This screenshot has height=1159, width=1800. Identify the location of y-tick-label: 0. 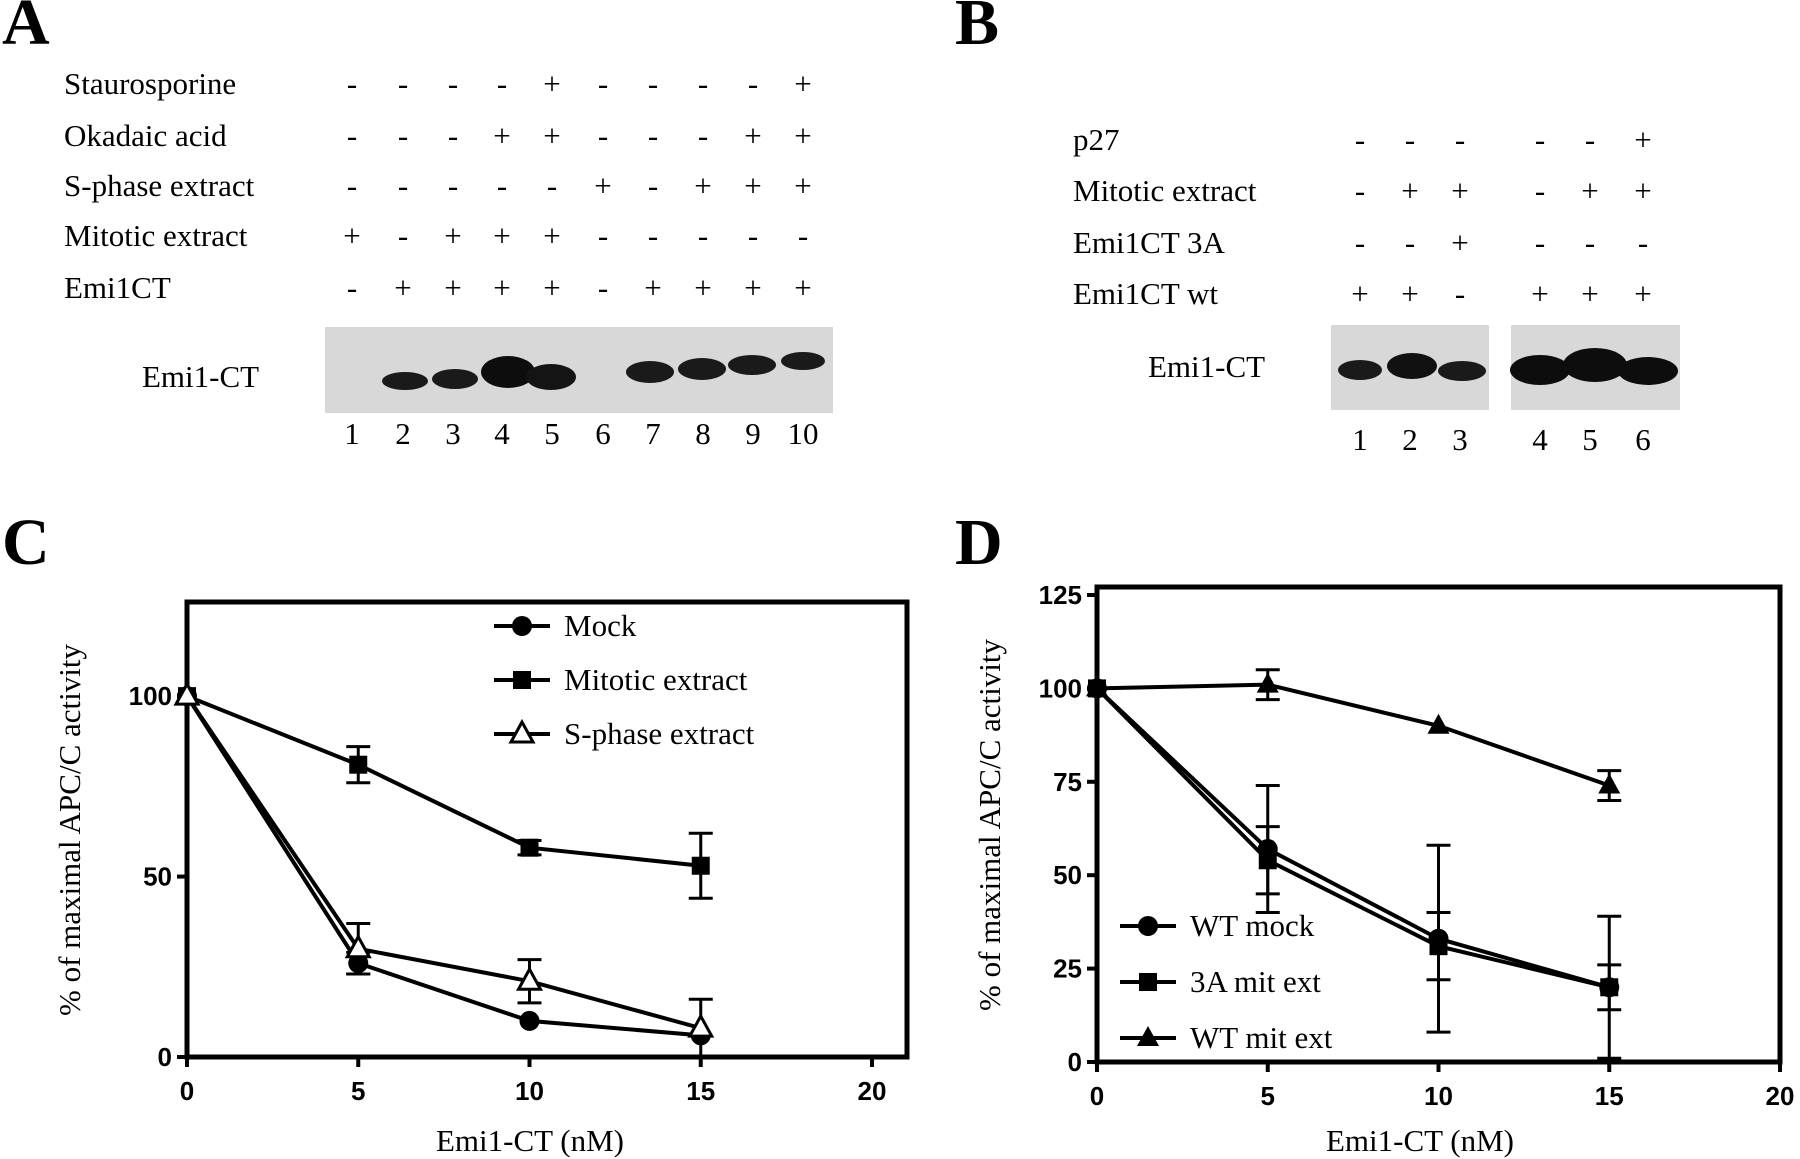
(1075, 1062).